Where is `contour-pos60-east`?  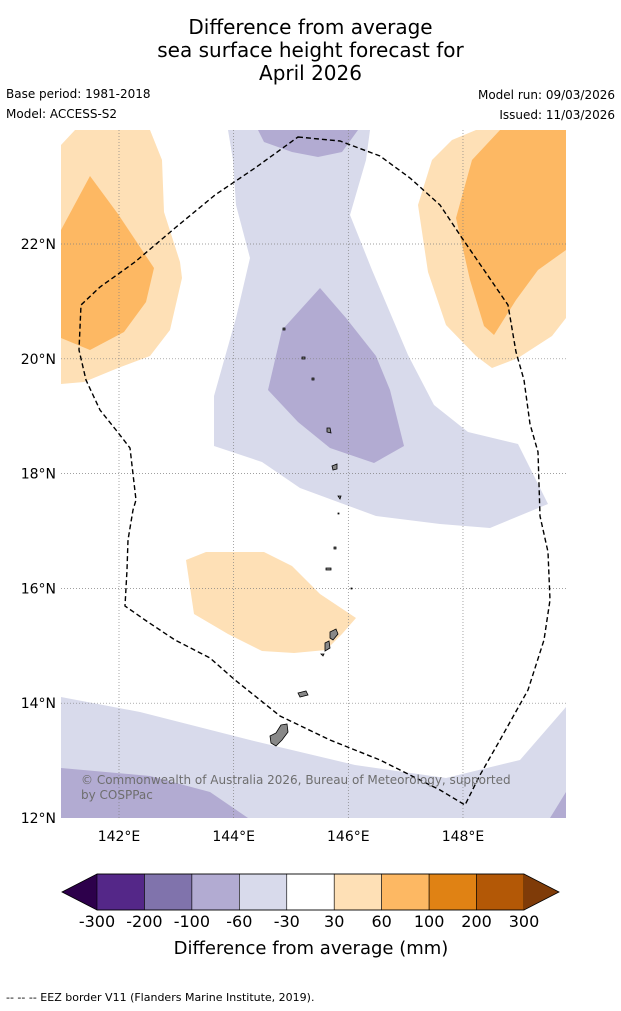
contour-pos60-east is located at coordinates (511, 232).